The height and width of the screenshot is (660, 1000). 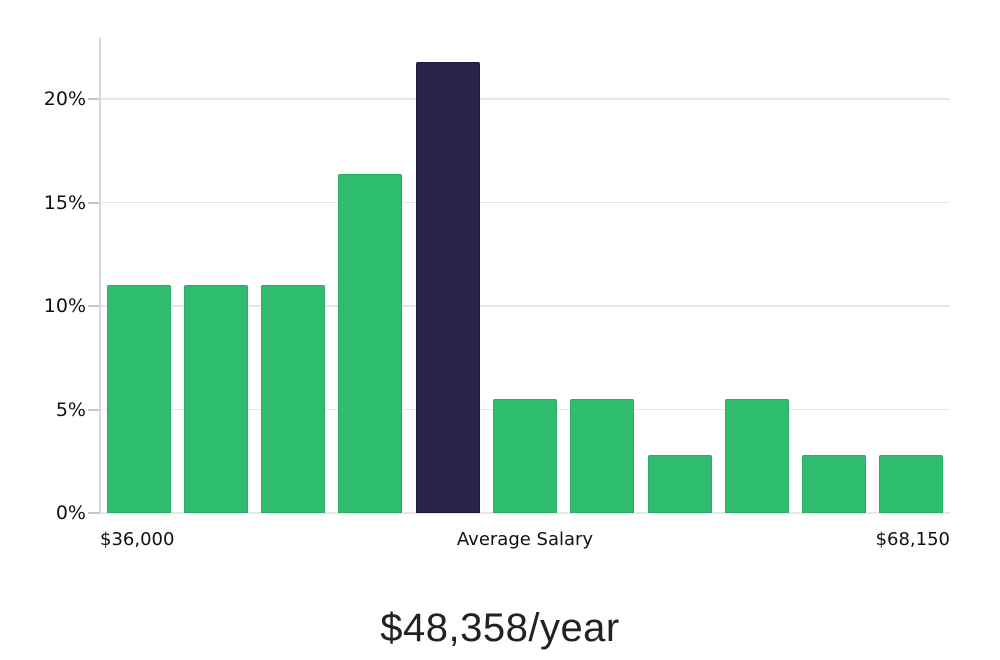 What do you see at coordinates (525, 99) in the screenshot?
I see `gridline-20%` at bounding box center [525, 99].